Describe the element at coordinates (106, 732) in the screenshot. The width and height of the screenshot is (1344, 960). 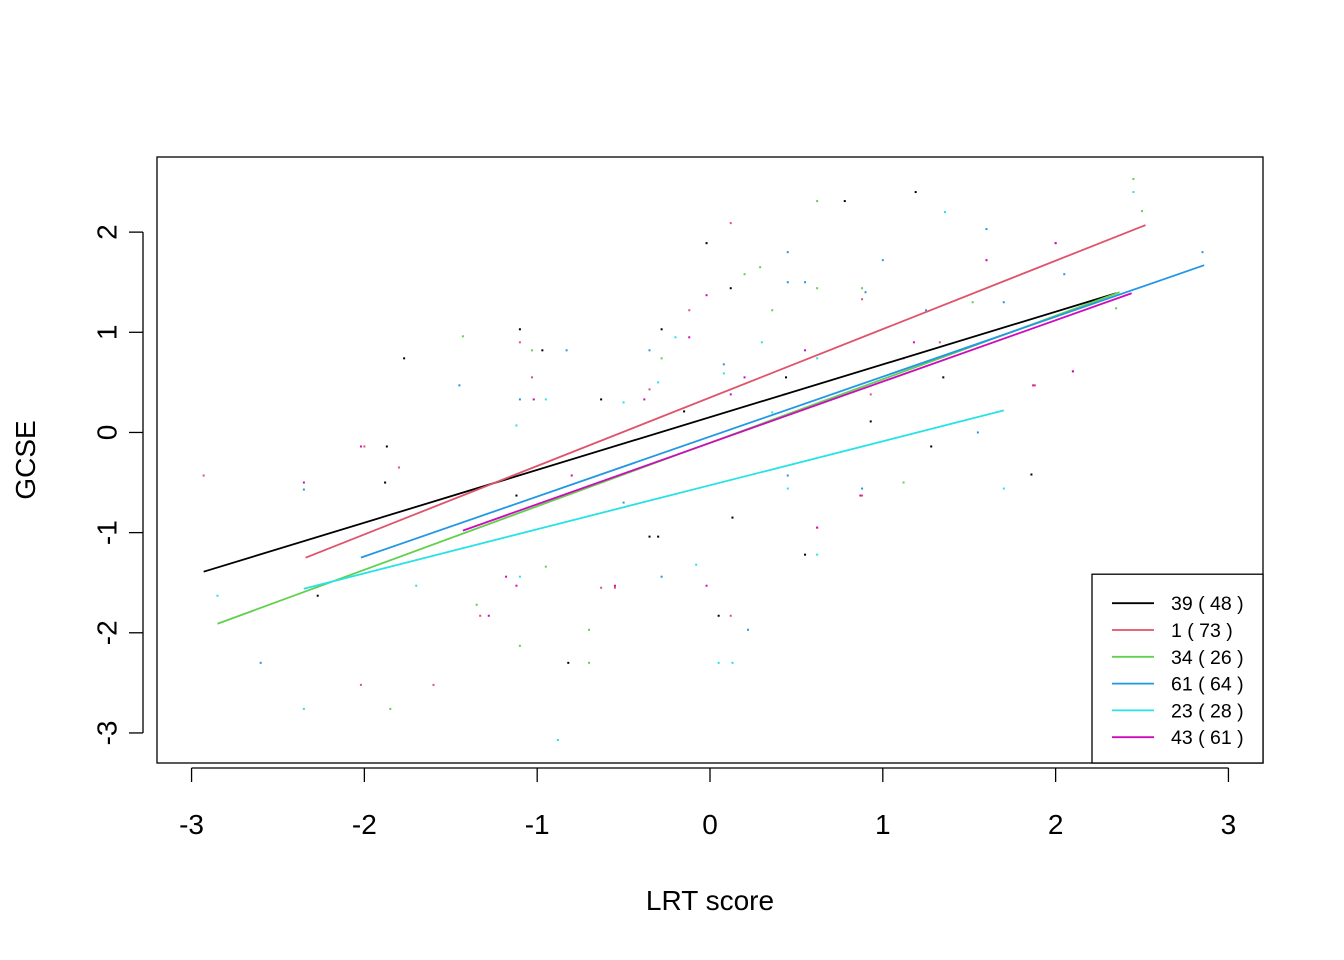
I see `y-tick-label: -3` at that location.